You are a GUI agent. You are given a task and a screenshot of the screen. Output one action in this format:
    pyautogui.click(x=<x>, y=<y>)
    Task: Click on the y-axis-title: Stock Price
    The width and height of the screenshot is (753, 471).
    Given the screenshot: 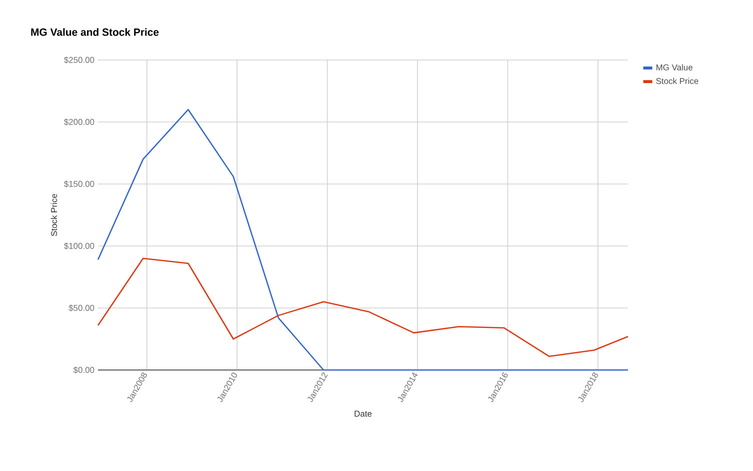 What is the action you would take?
    pyautogui.click(x=54, y=215)
    